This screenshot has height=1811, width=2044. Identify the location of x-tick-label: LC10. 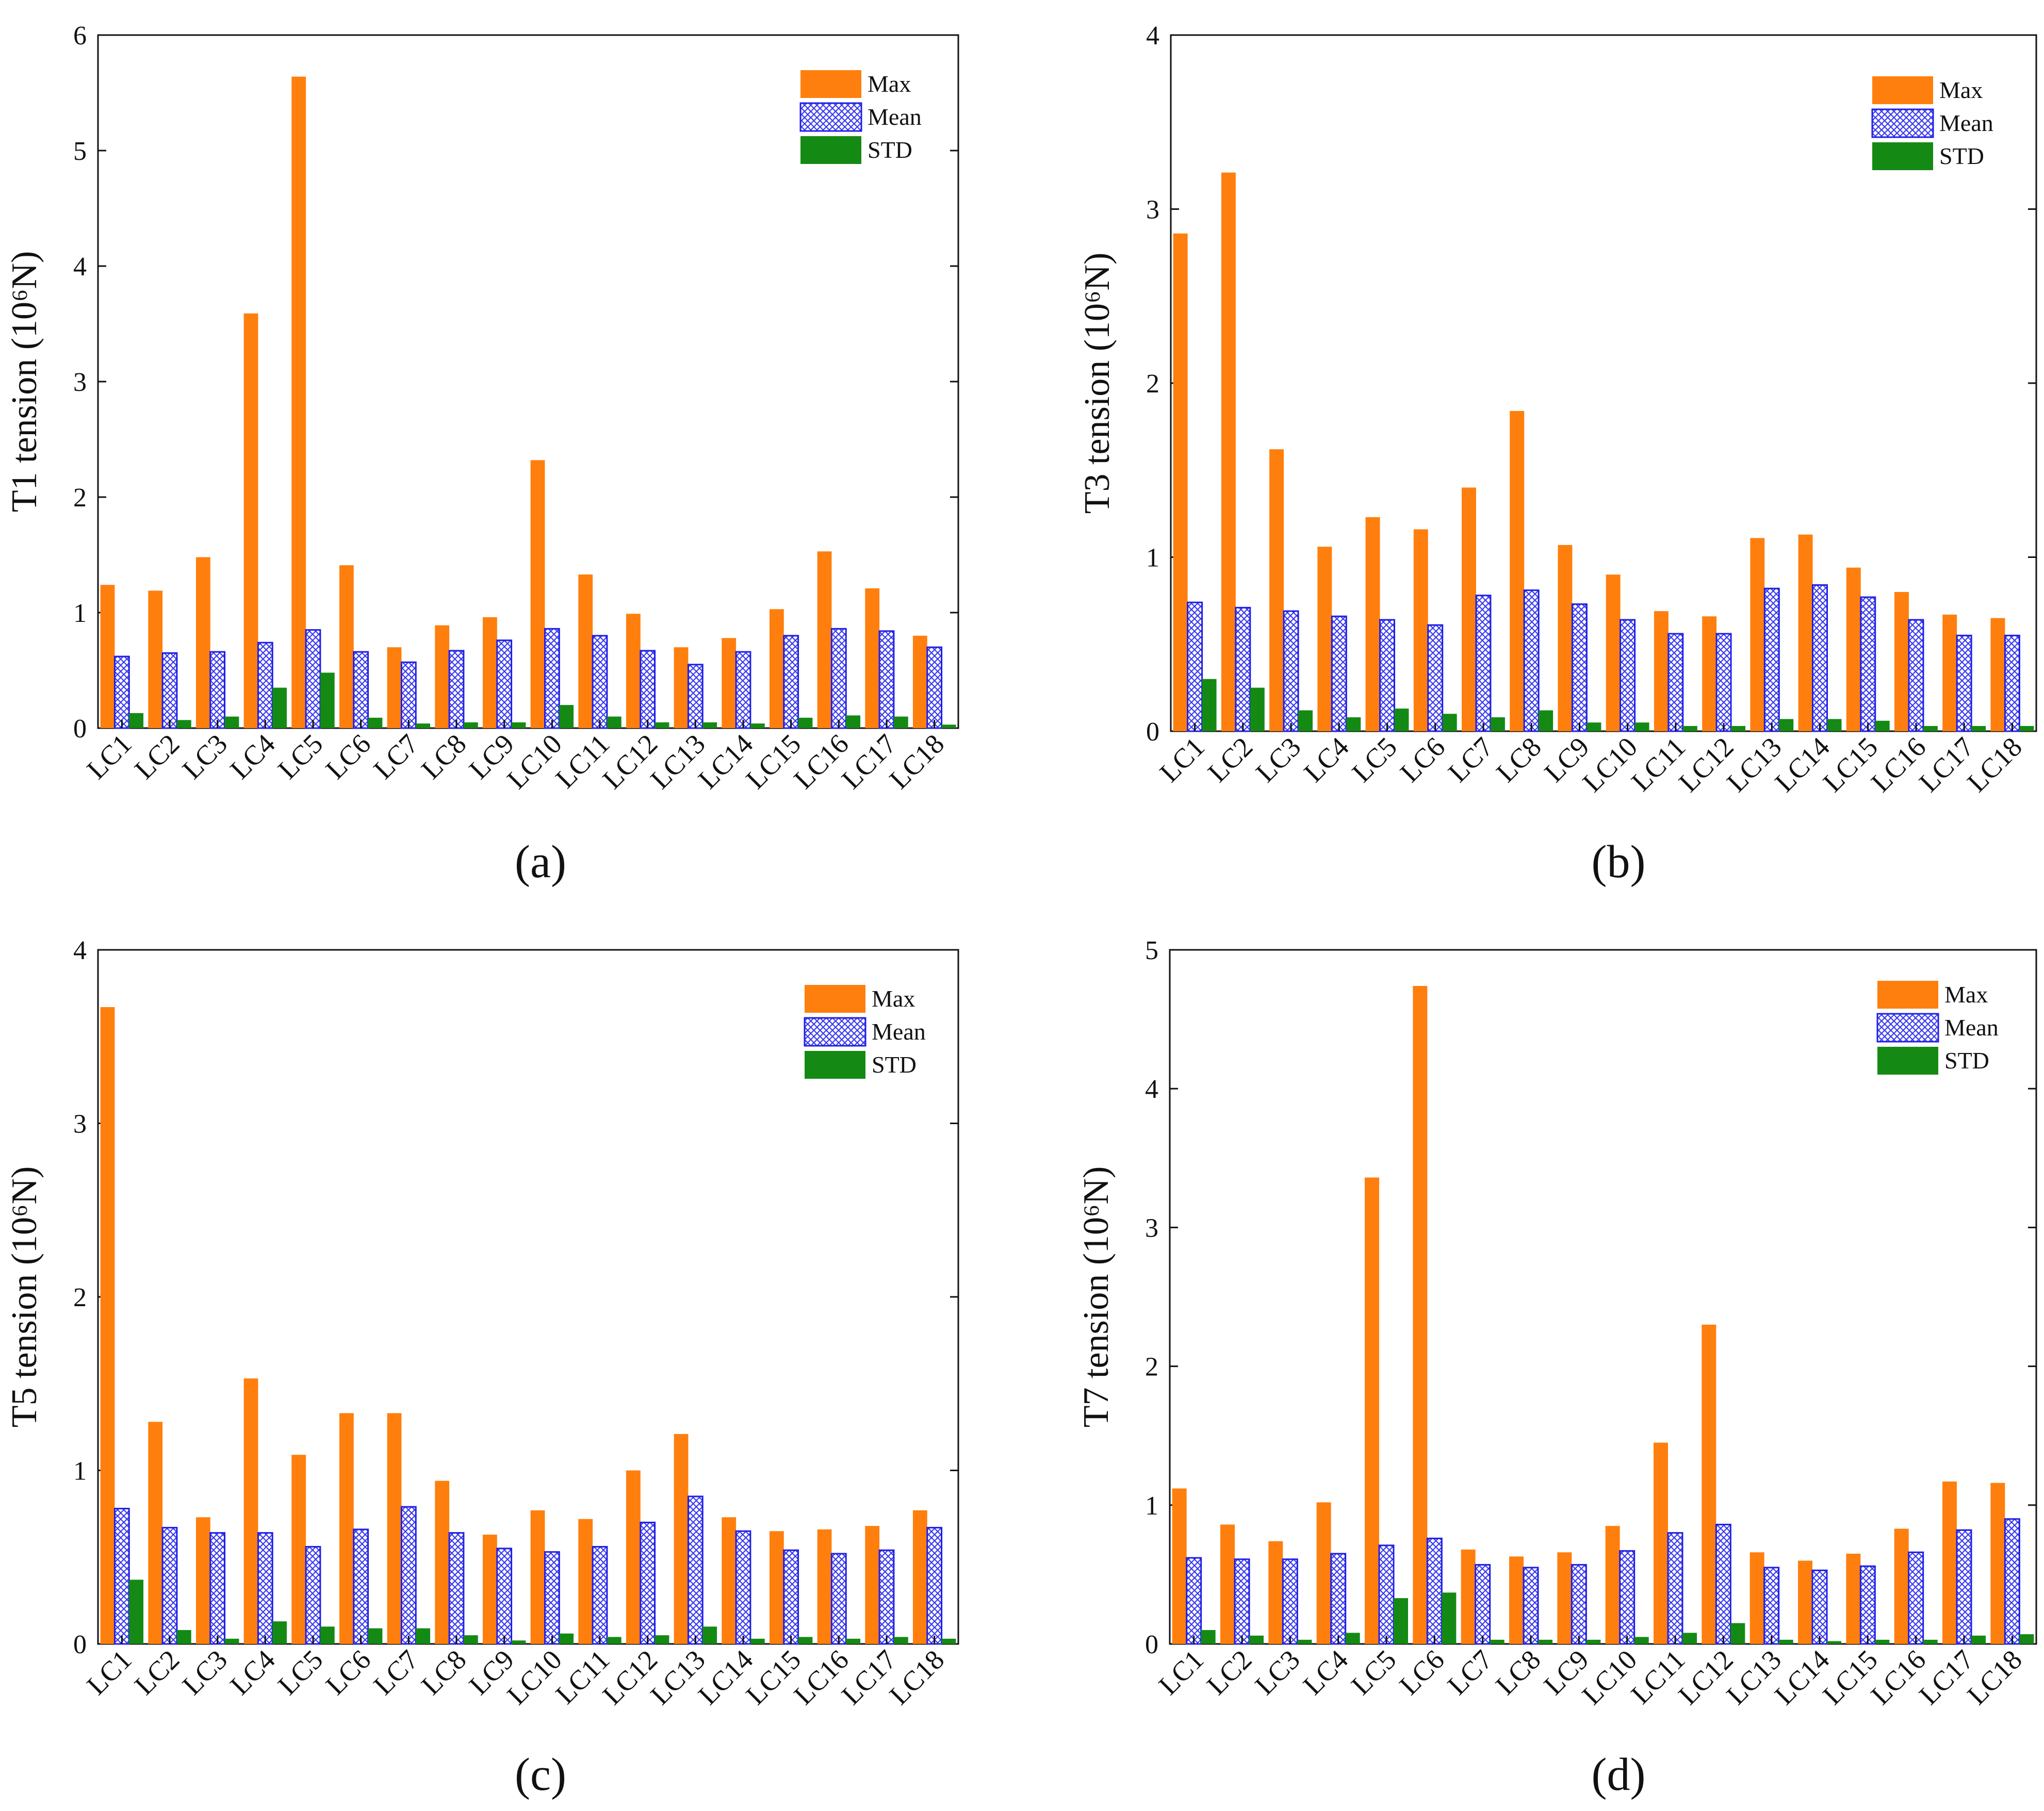
(1610, 764).